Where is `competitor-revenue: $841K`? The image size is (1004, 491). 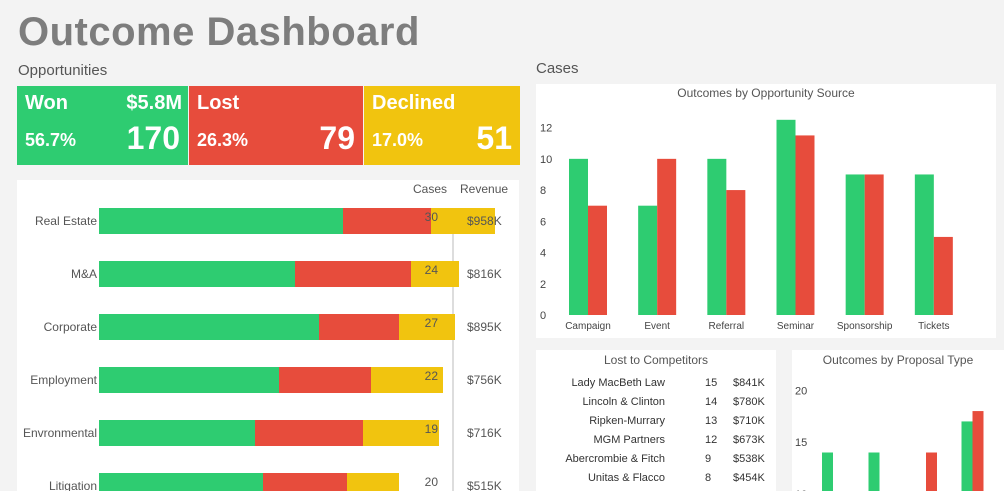
competitor-revenue: $841K is located at coordinates (749, 383).